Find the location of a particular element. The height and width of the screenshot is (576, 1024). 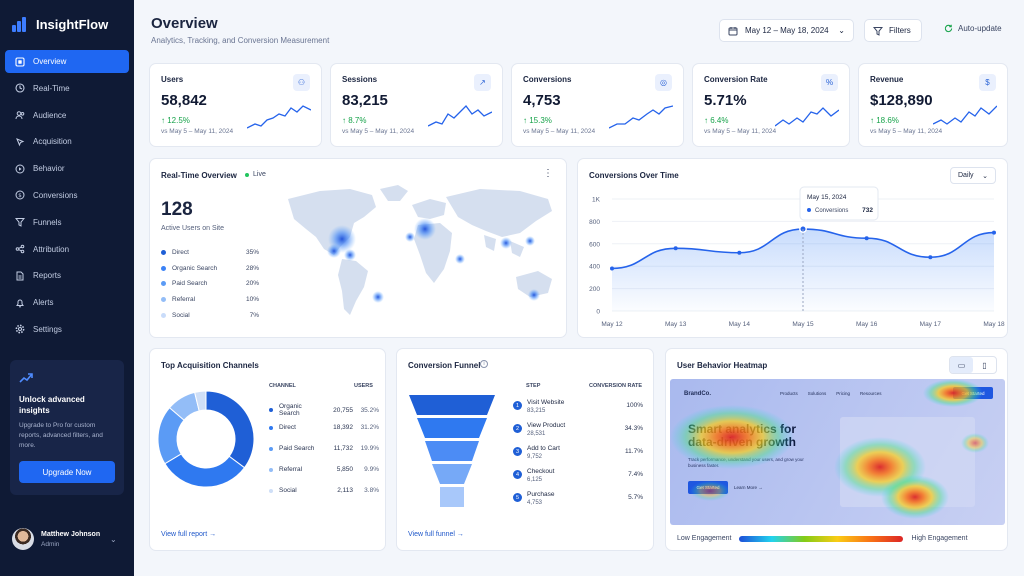

step-count: 6,125 is located at coordinates (535, 480).